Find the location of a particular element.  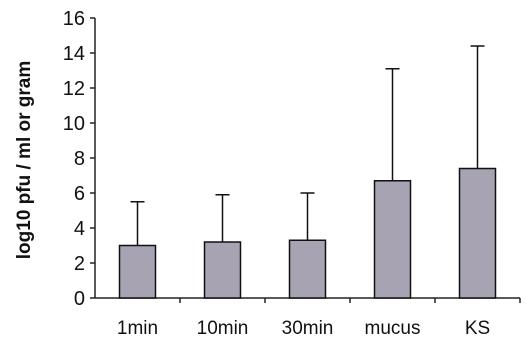

x-tick-label: KS is located at coordinates (477, 328).